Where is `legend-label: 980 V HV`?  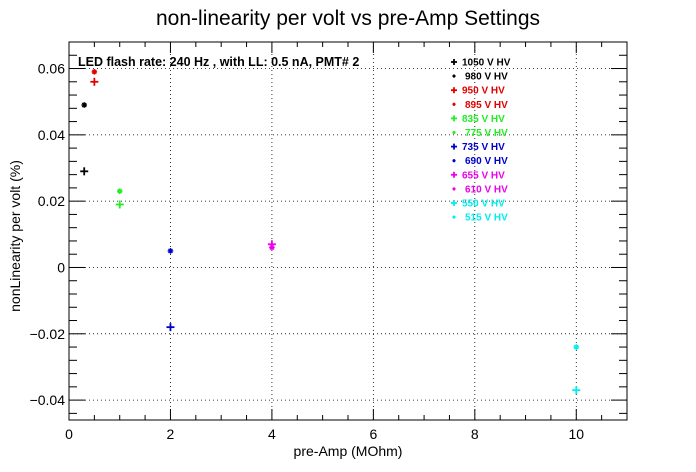 legend-label: 980 V HV is located at coordinates (486, 77).